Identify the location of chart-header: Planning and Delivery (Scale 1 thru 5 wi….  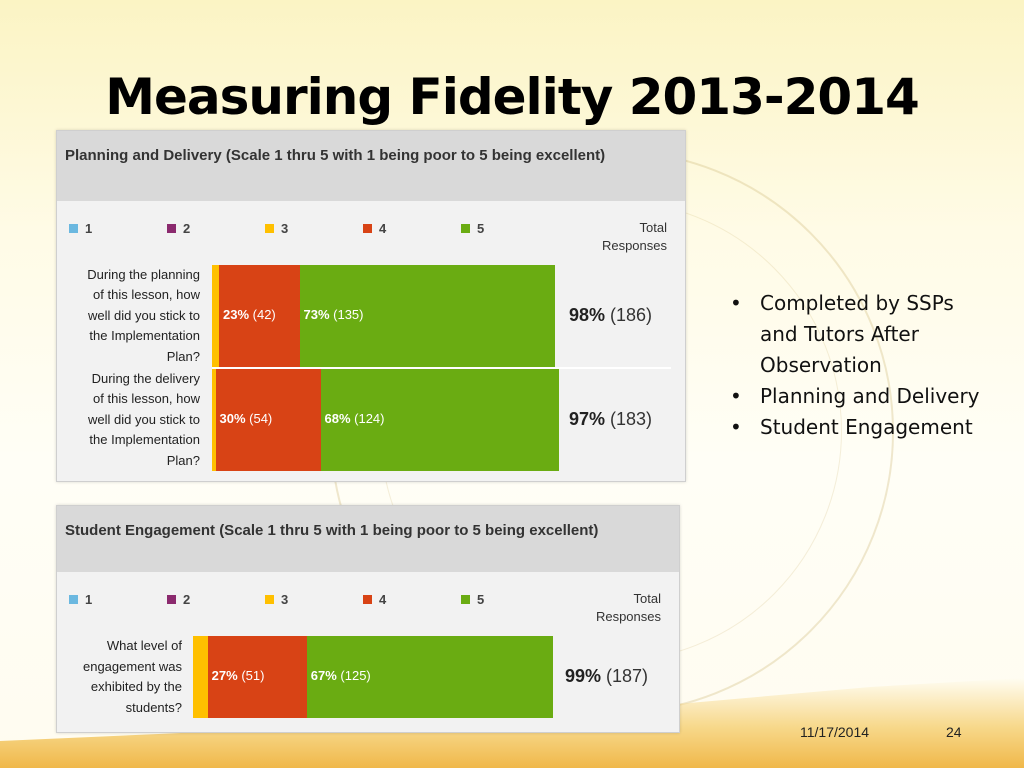
(337, 166).